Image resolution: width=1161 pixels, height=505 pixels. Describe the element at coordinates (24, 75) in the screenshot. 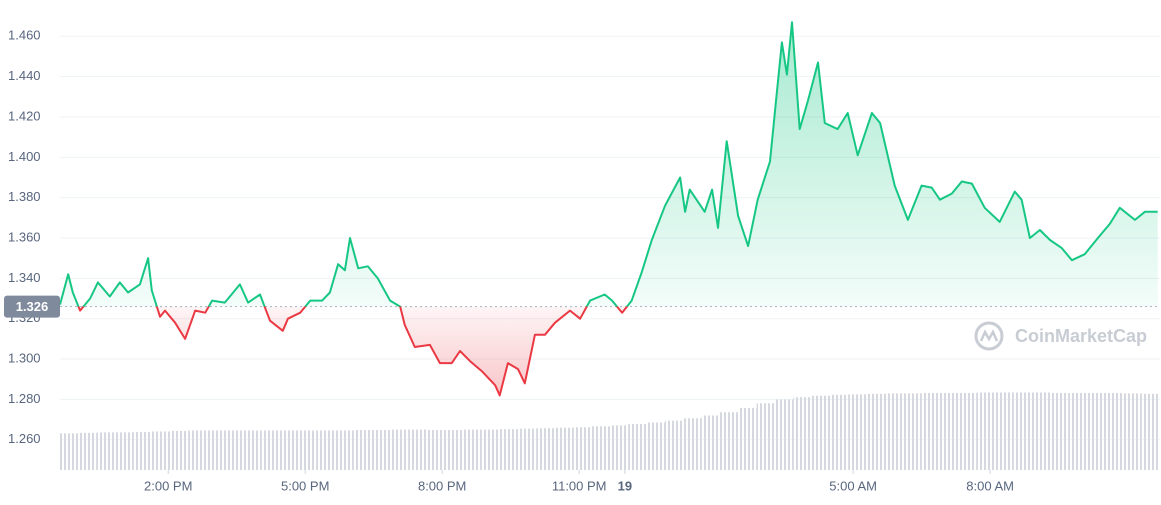

I see `y-tick-label: 1.440` at that location.